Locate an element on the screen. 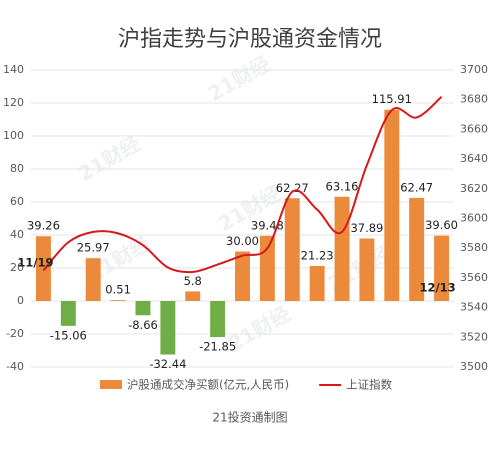 The height and width of the screenshot is (457, 499). x-label: 12/13 is located at coordinates (437, 288).